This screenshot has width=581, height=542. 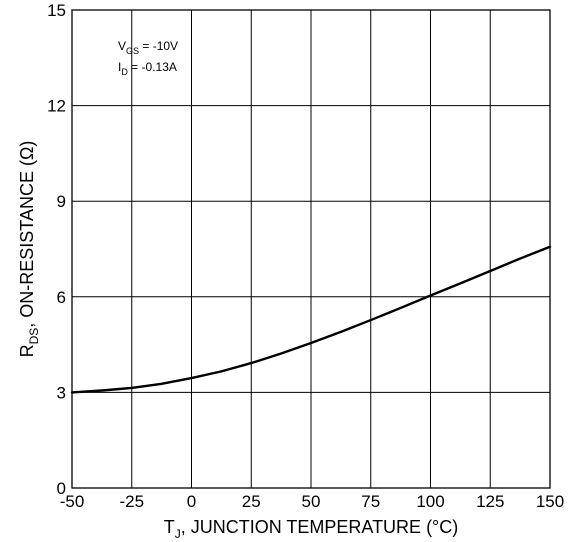 What do you see at coordinates (72, 501) in the screenshot?
I see `x-tick-label: -50` at bounding box center [72, 501].